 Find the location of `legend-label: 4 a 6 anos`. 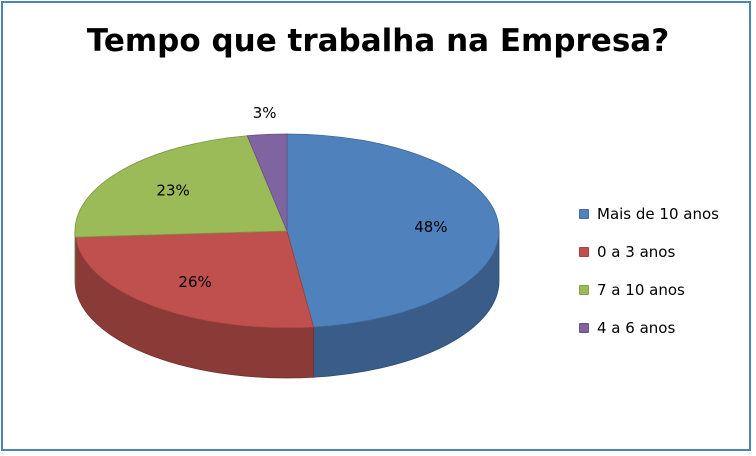

legend-label: 4 a 6 anos is located at coordinates (636, 328).